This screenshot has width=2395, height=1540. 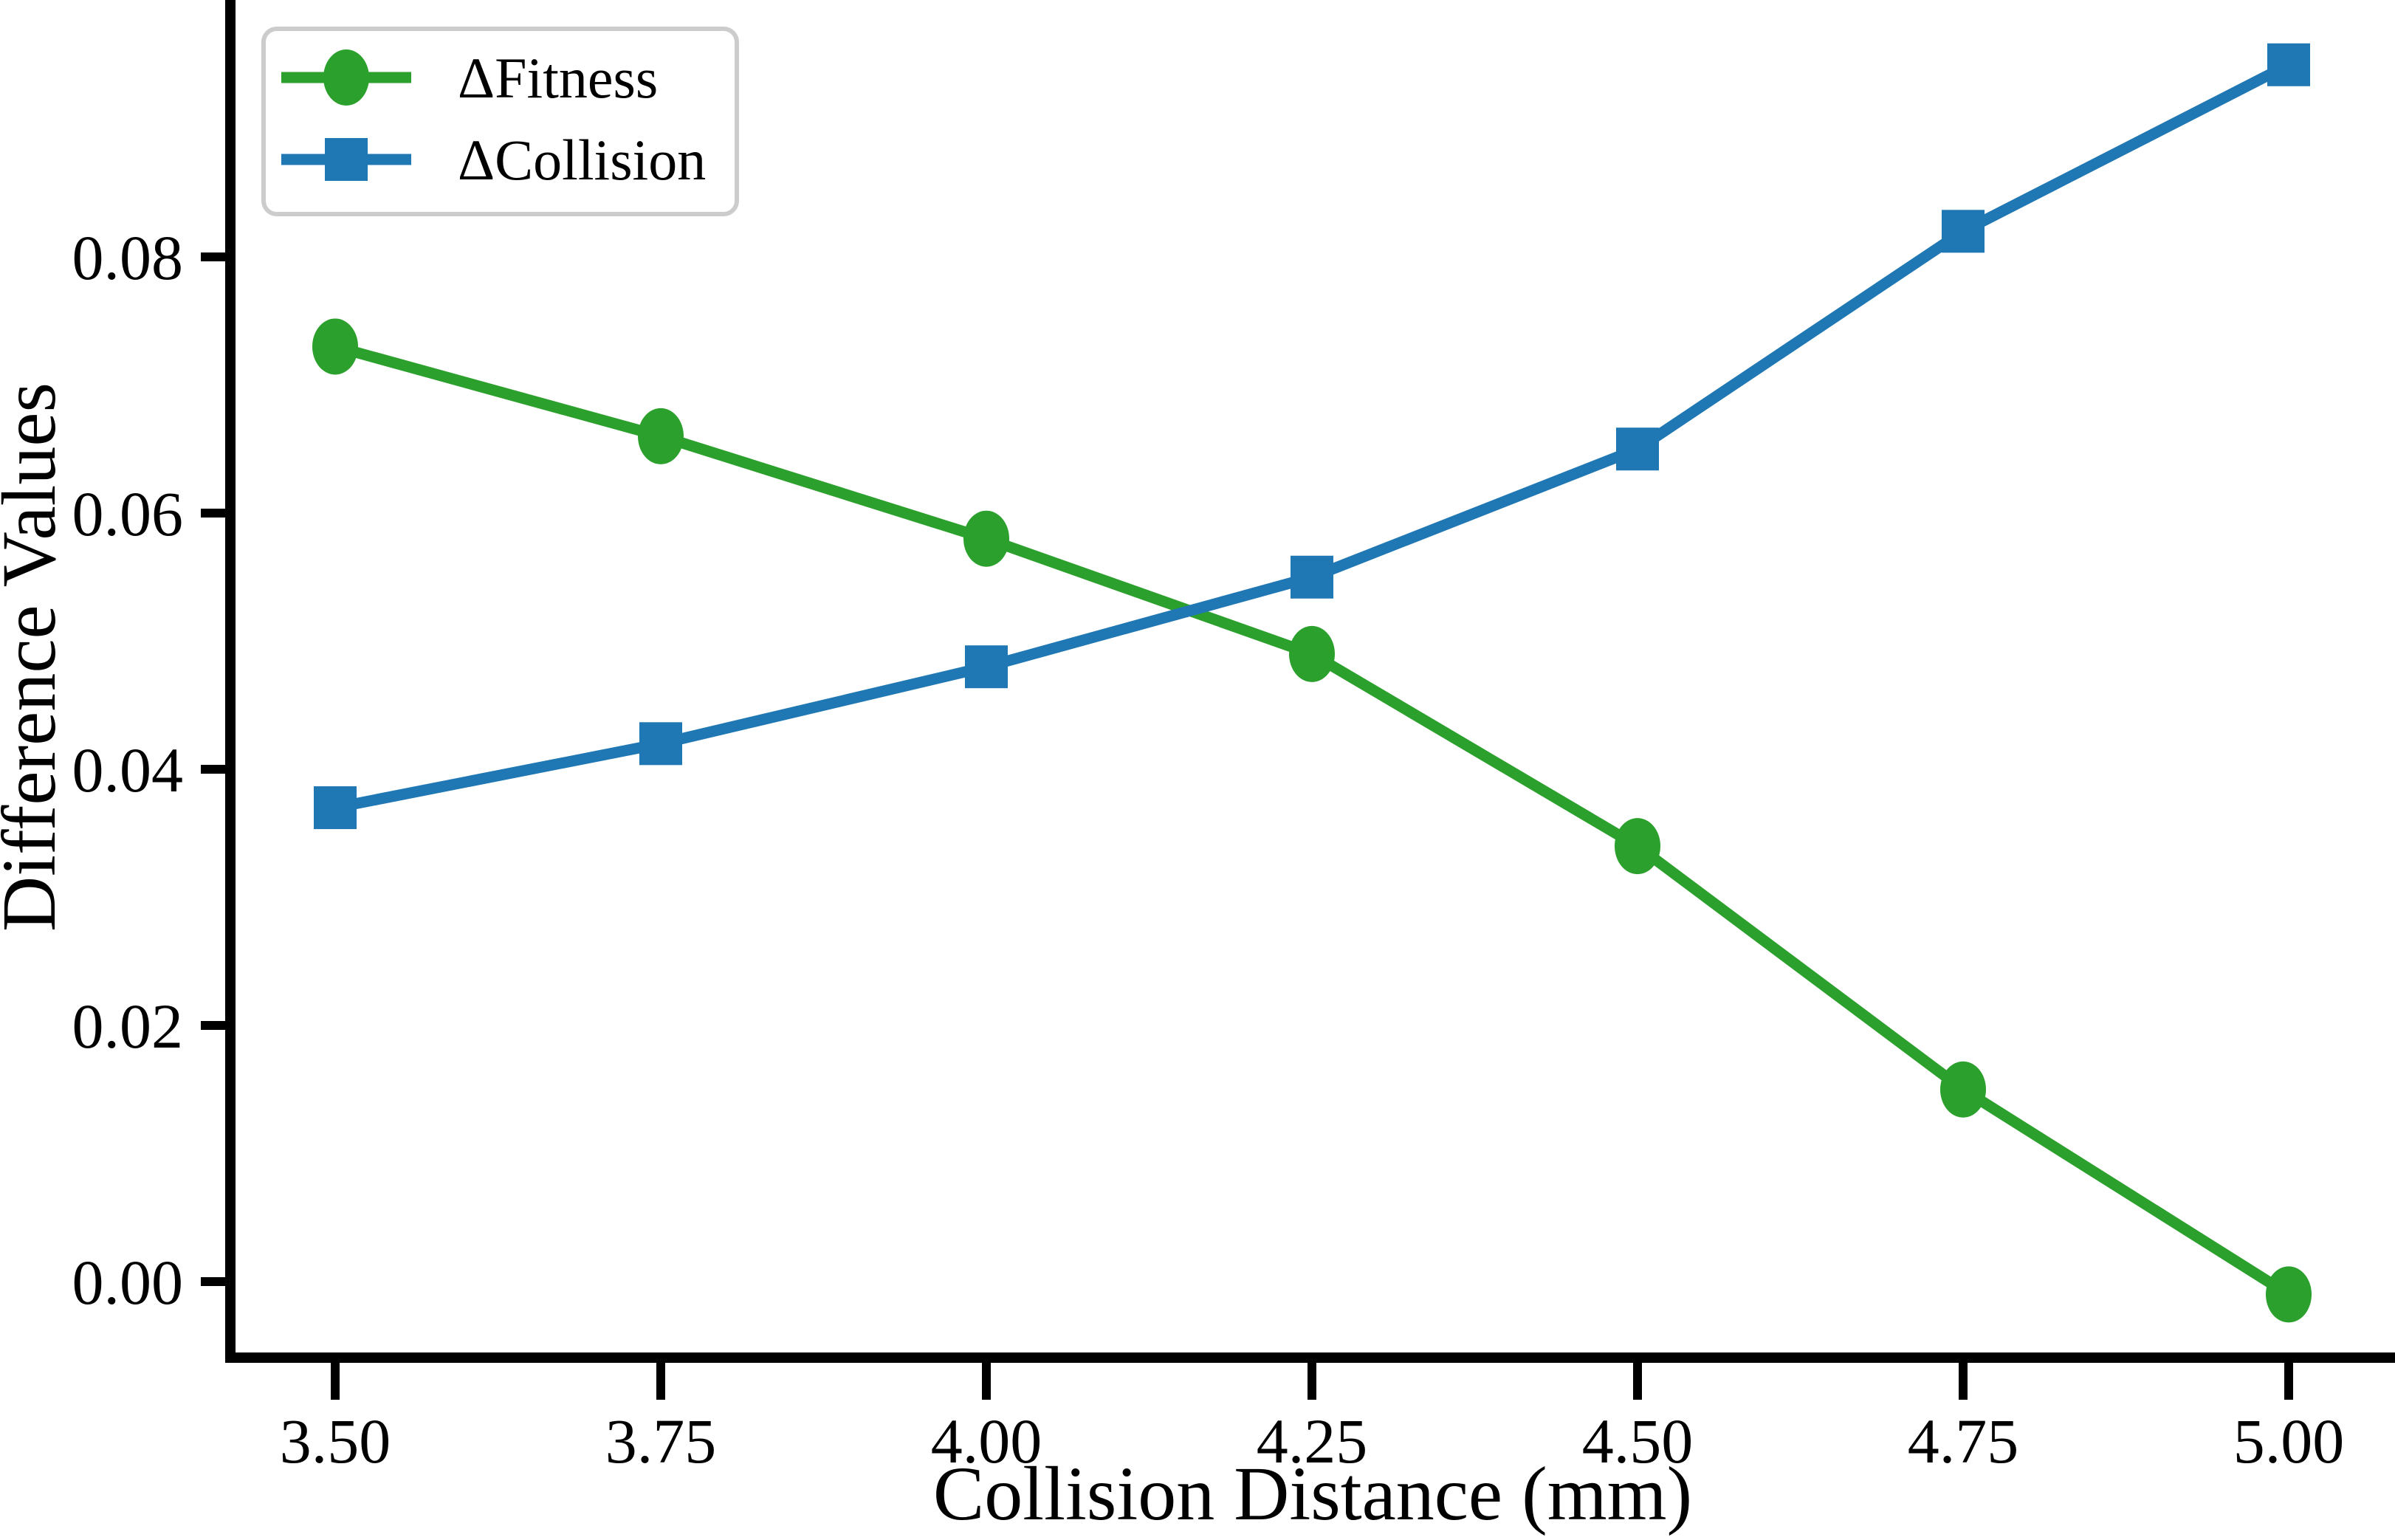 I want to click on x-tick-label: 4.75, so click(x=1963, y=1441).